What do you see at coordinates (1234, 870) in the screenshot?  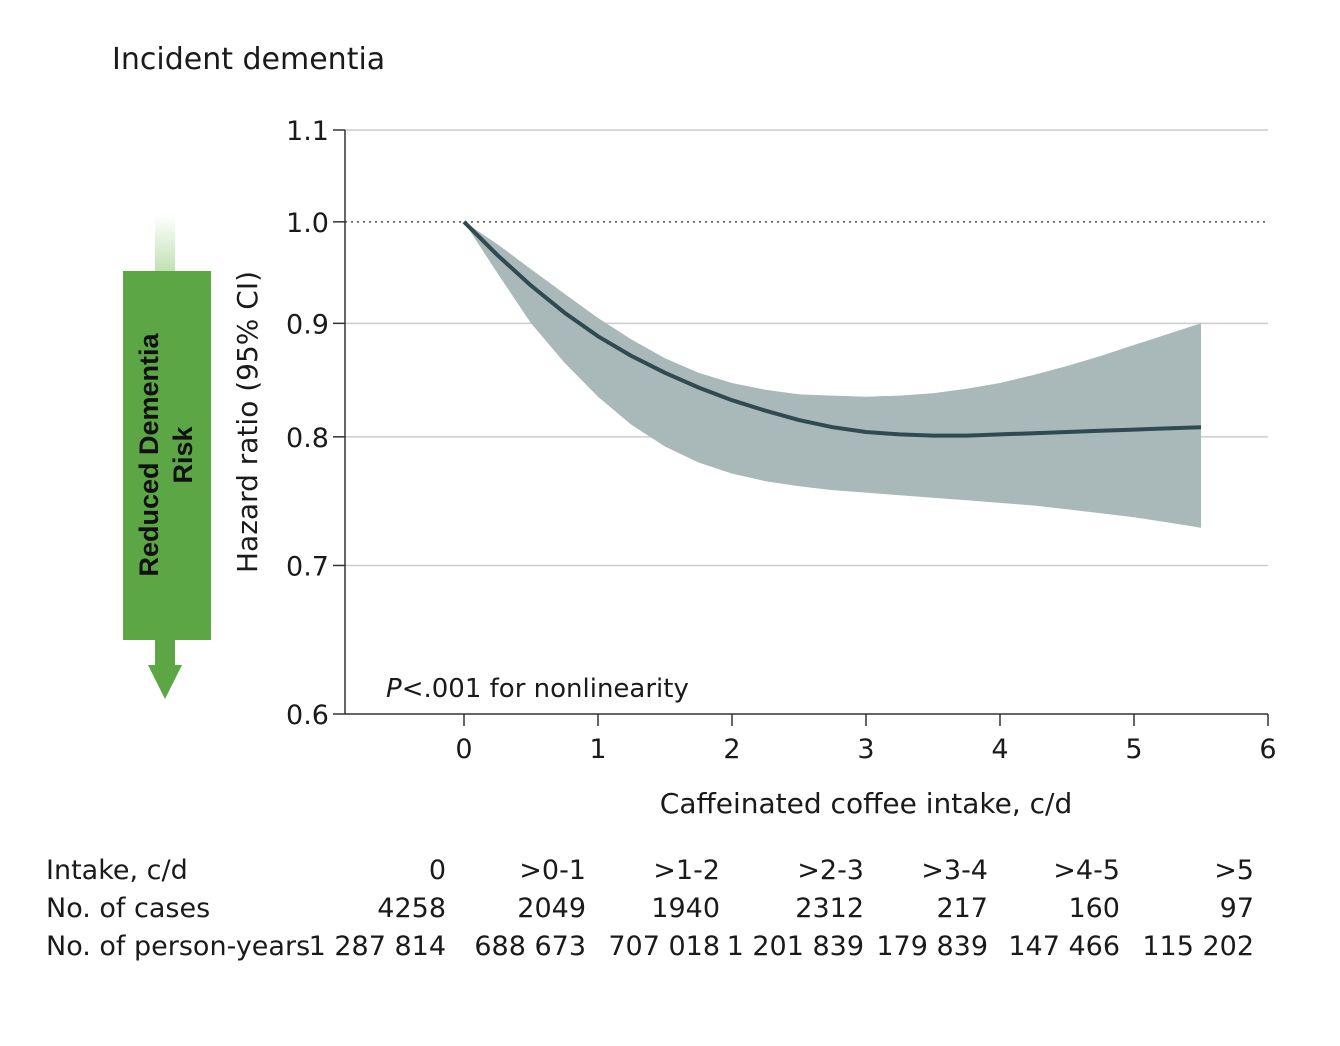 I see `risk-table-cell: >5` at bounding box center [1234, 870].